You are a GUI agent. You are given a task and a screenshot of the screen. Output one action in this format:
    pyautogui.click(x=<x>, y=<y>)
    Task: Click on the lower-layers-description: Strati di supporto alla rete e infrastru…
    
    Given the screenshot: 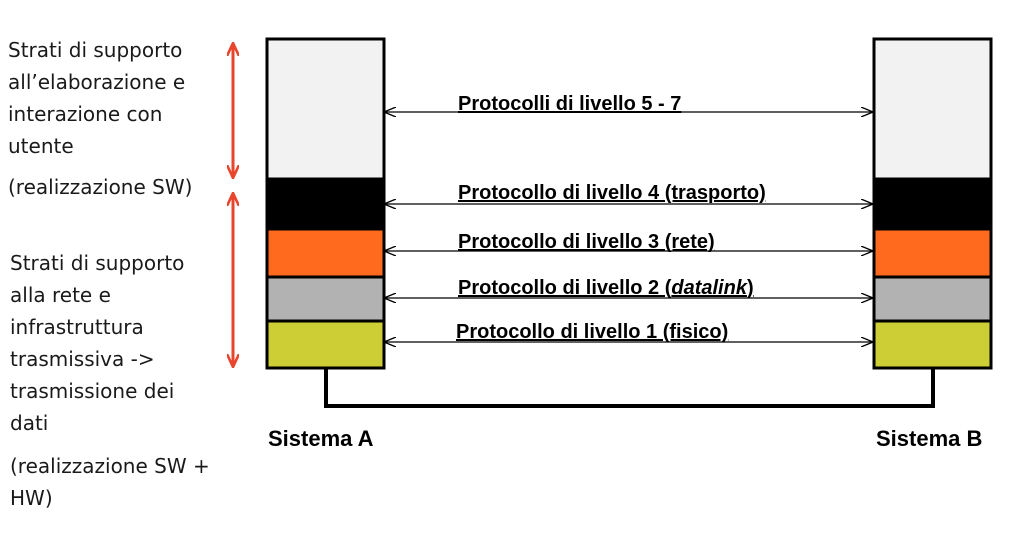 What is the action you would take?
    pyautogui.click(x=97, y=343)
    